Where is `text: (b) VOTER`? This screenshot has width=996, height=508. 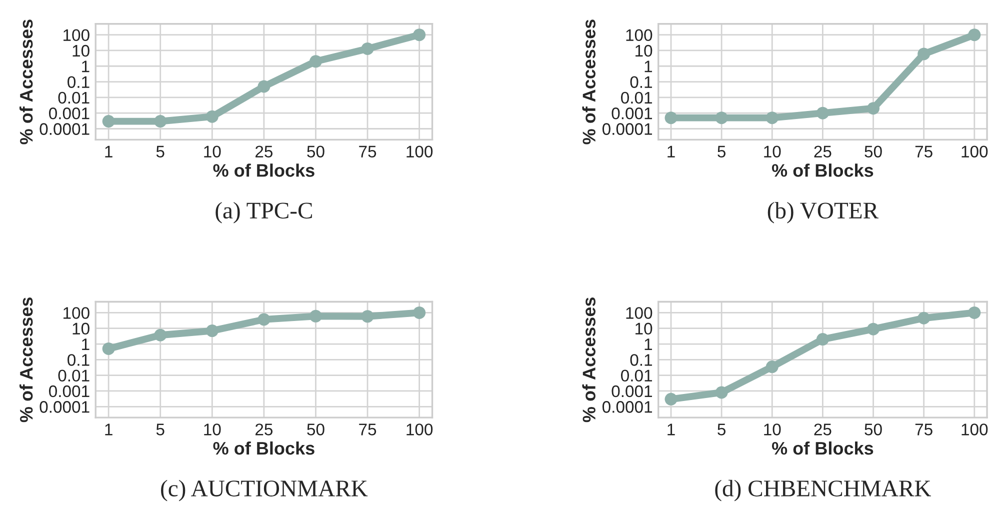 text: (b) VOTER is located at coordinates (823, 213).